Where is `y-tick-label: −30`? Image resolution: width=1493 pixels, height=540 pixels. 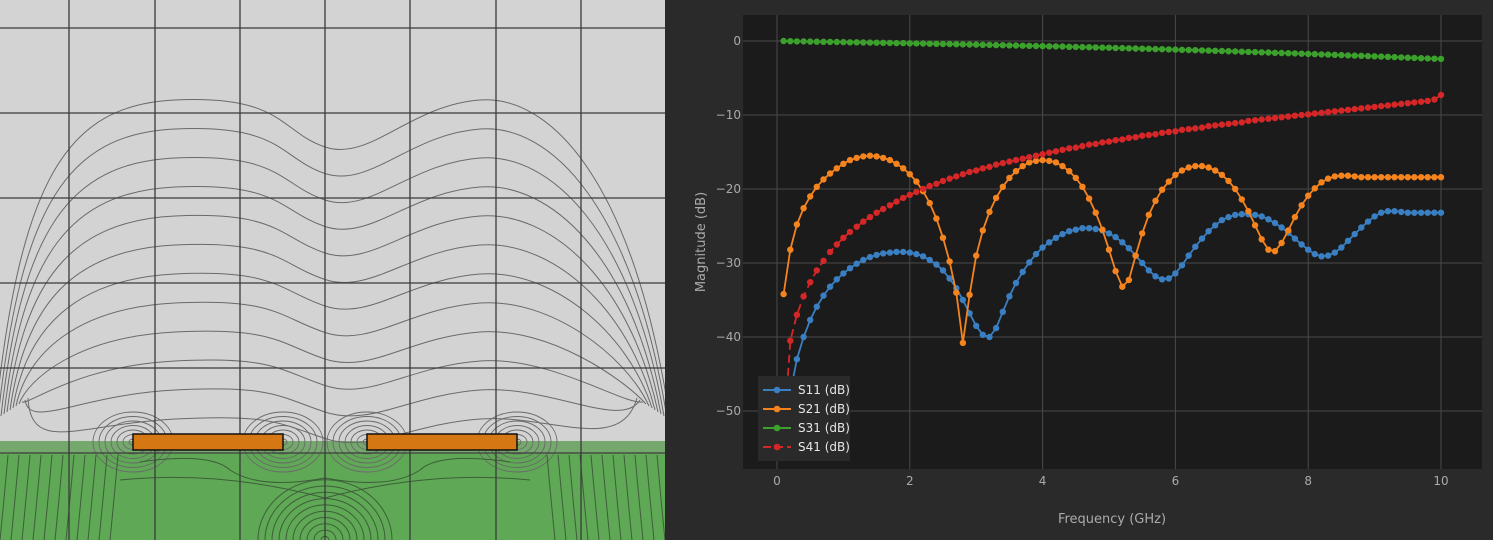
y-tick-label: −30 is located at coordinates (728, 263).